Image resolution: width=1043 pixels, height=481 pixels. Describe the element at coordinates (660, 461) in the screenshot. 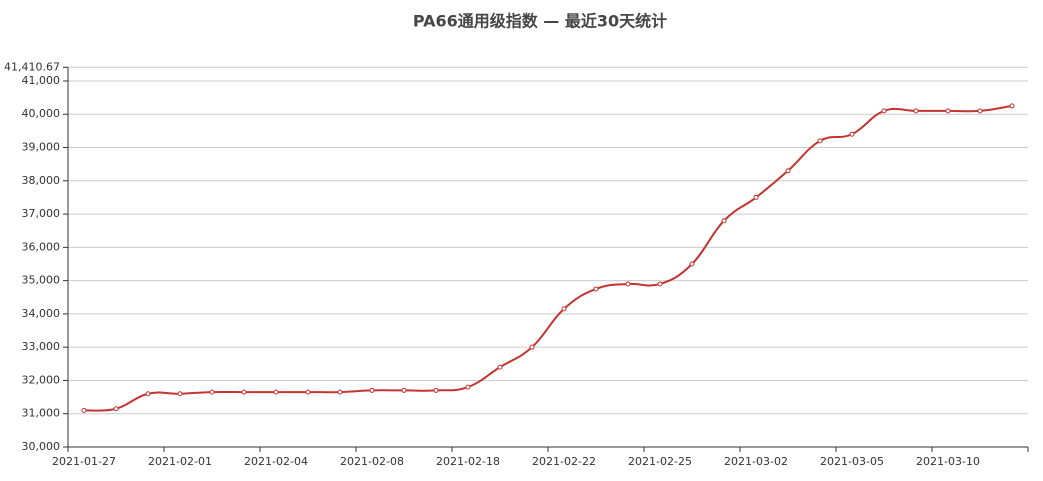

I see `x-tick-label: 2021-02-25` at that location.